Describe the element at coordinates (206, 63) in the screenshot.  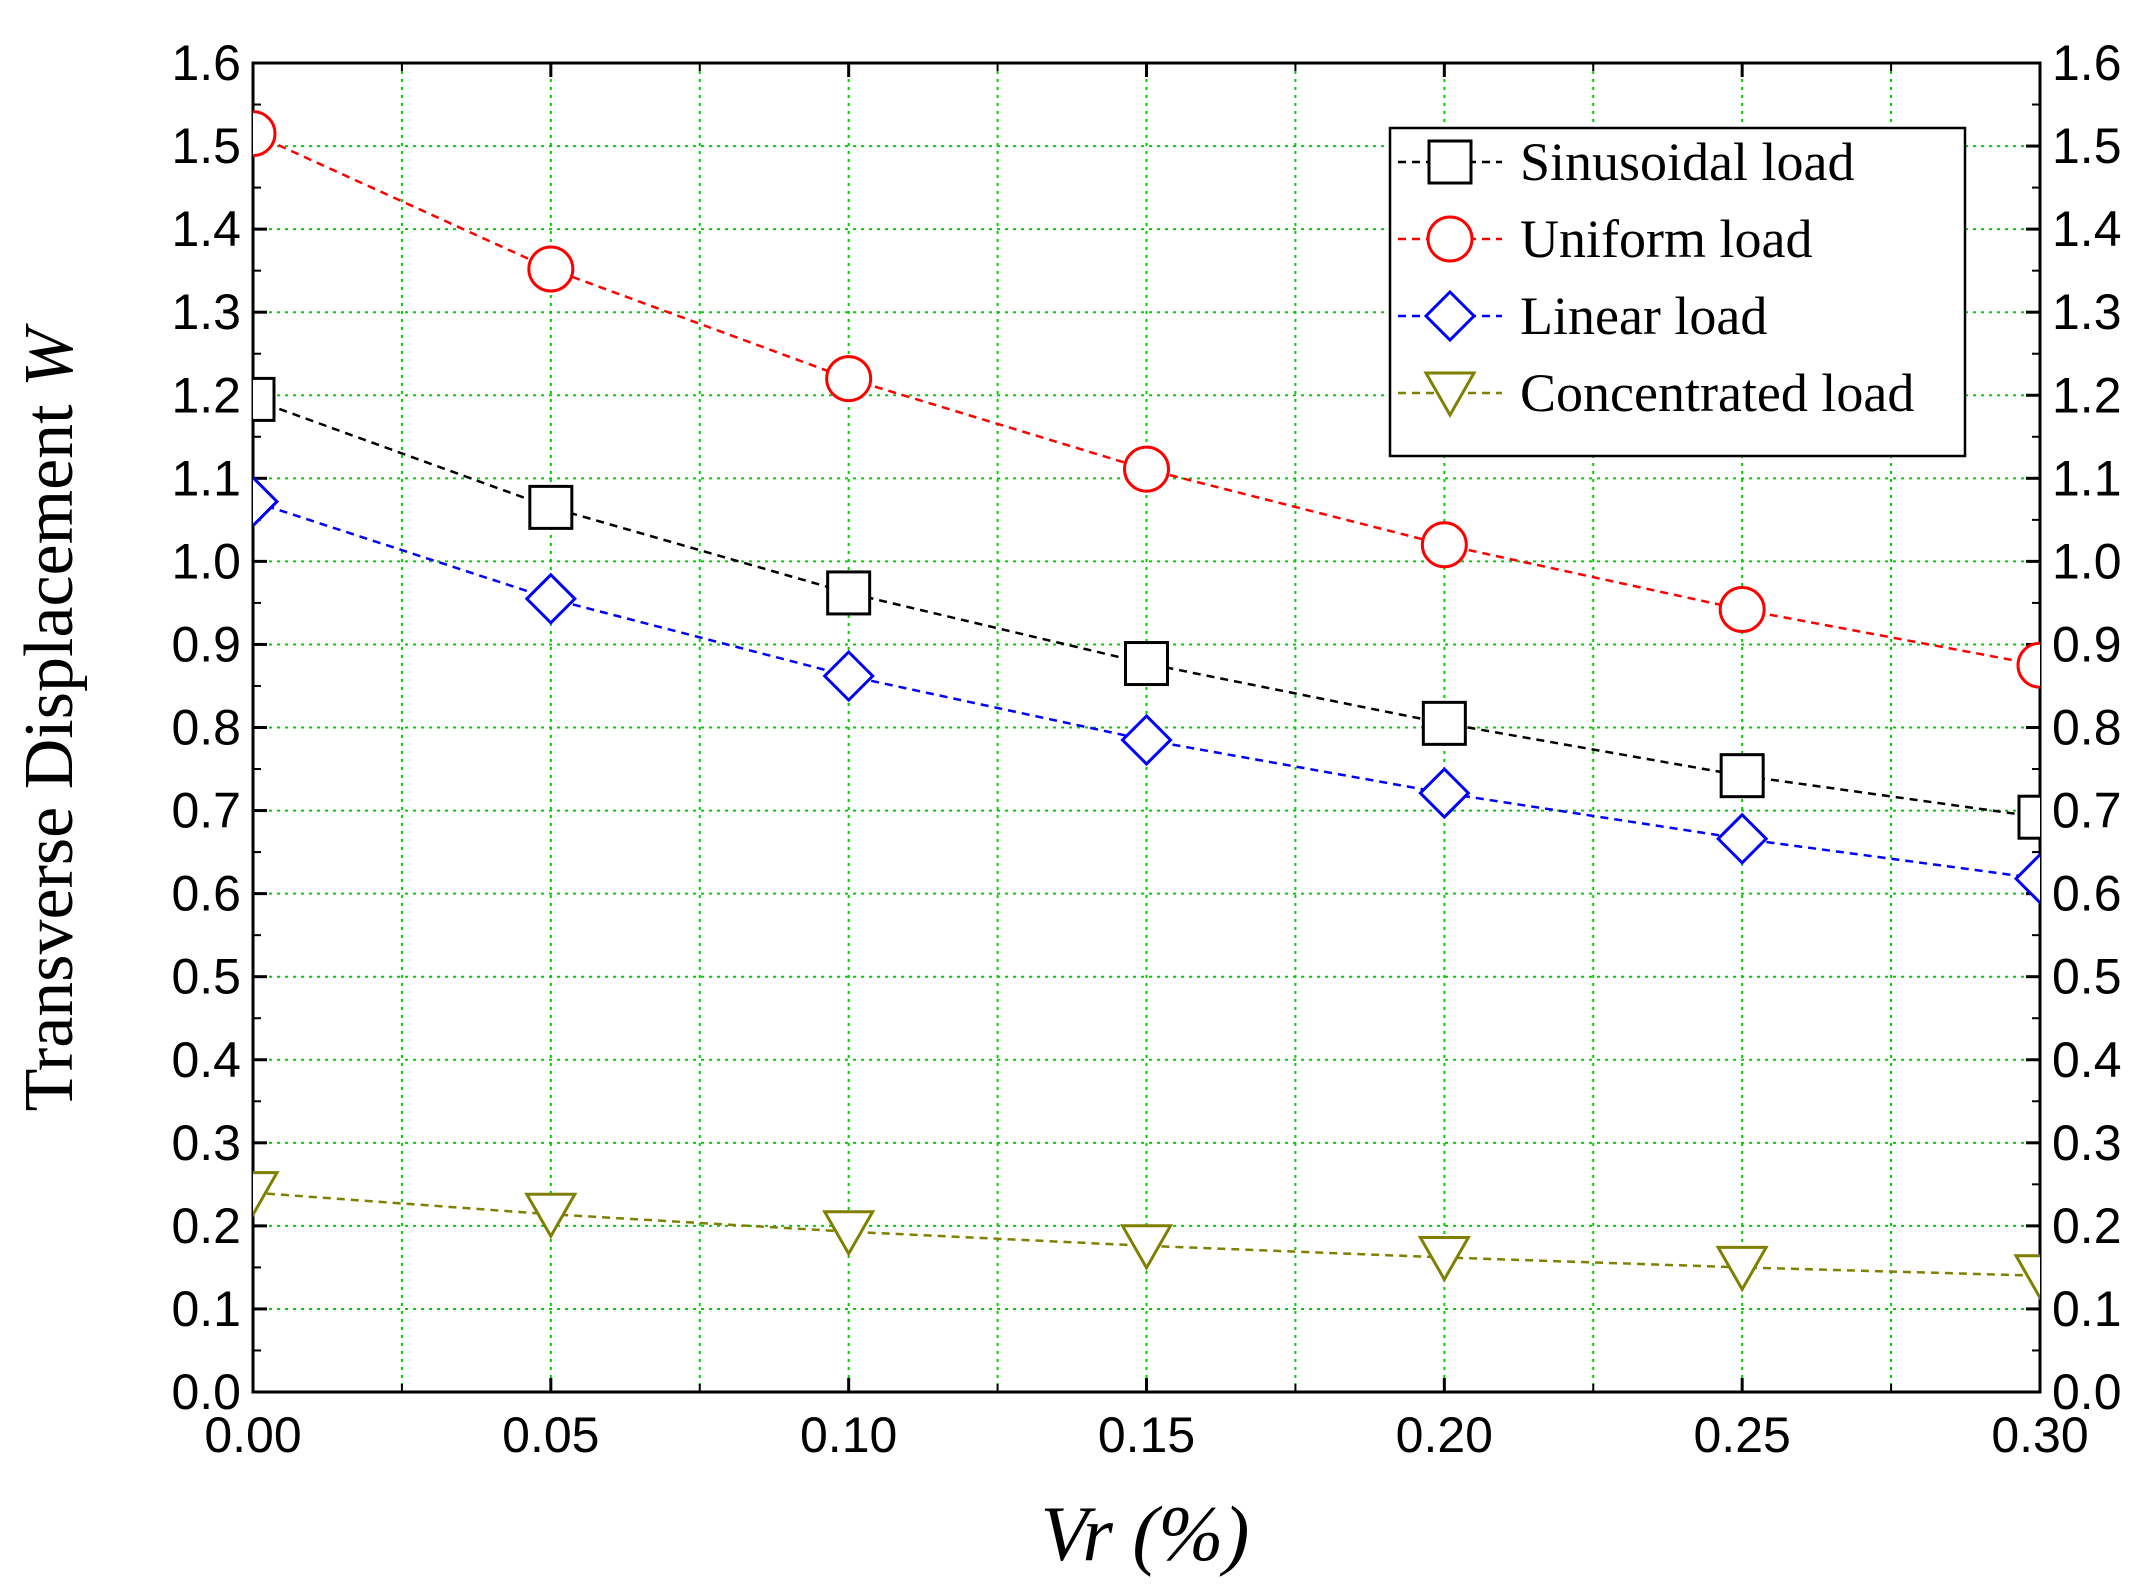
I see `y-tick-label-left: 1.6` at that location.